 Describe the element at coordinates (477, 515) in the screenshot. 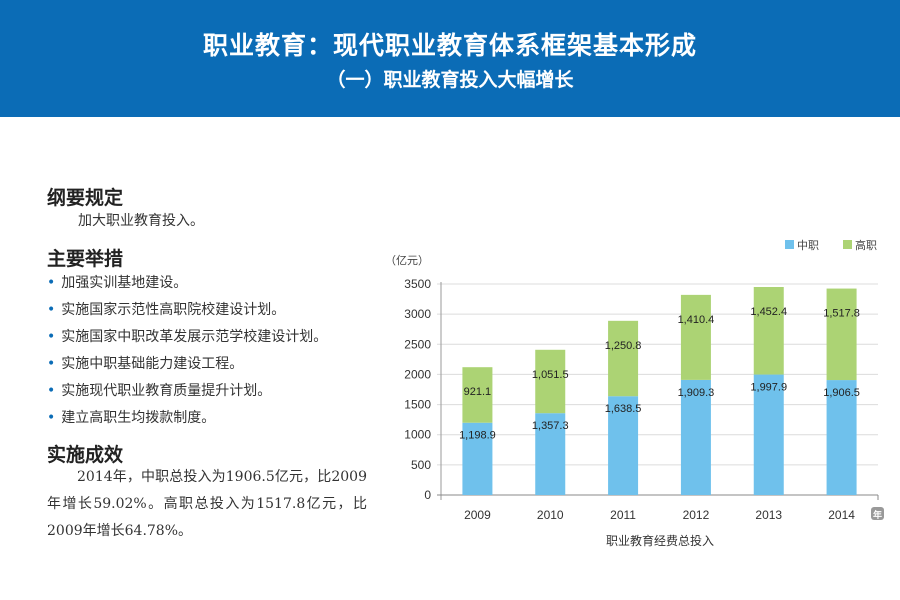

I see `x-tick-label: 2009` at that location.